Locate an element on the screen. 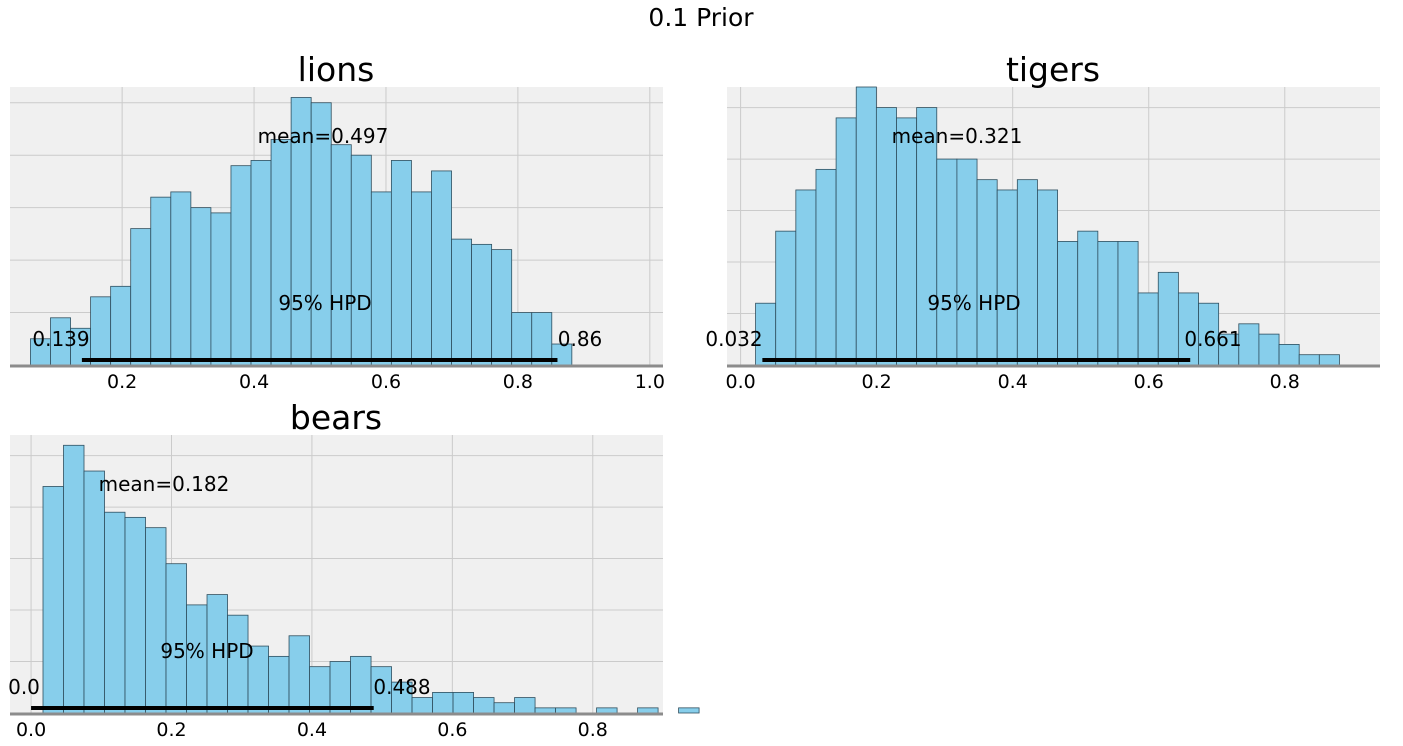 The image size is (1403, 746). x-ticks: 0.2 0.4 0.6 0.8 1.0 is located at coordinates (386, 382).